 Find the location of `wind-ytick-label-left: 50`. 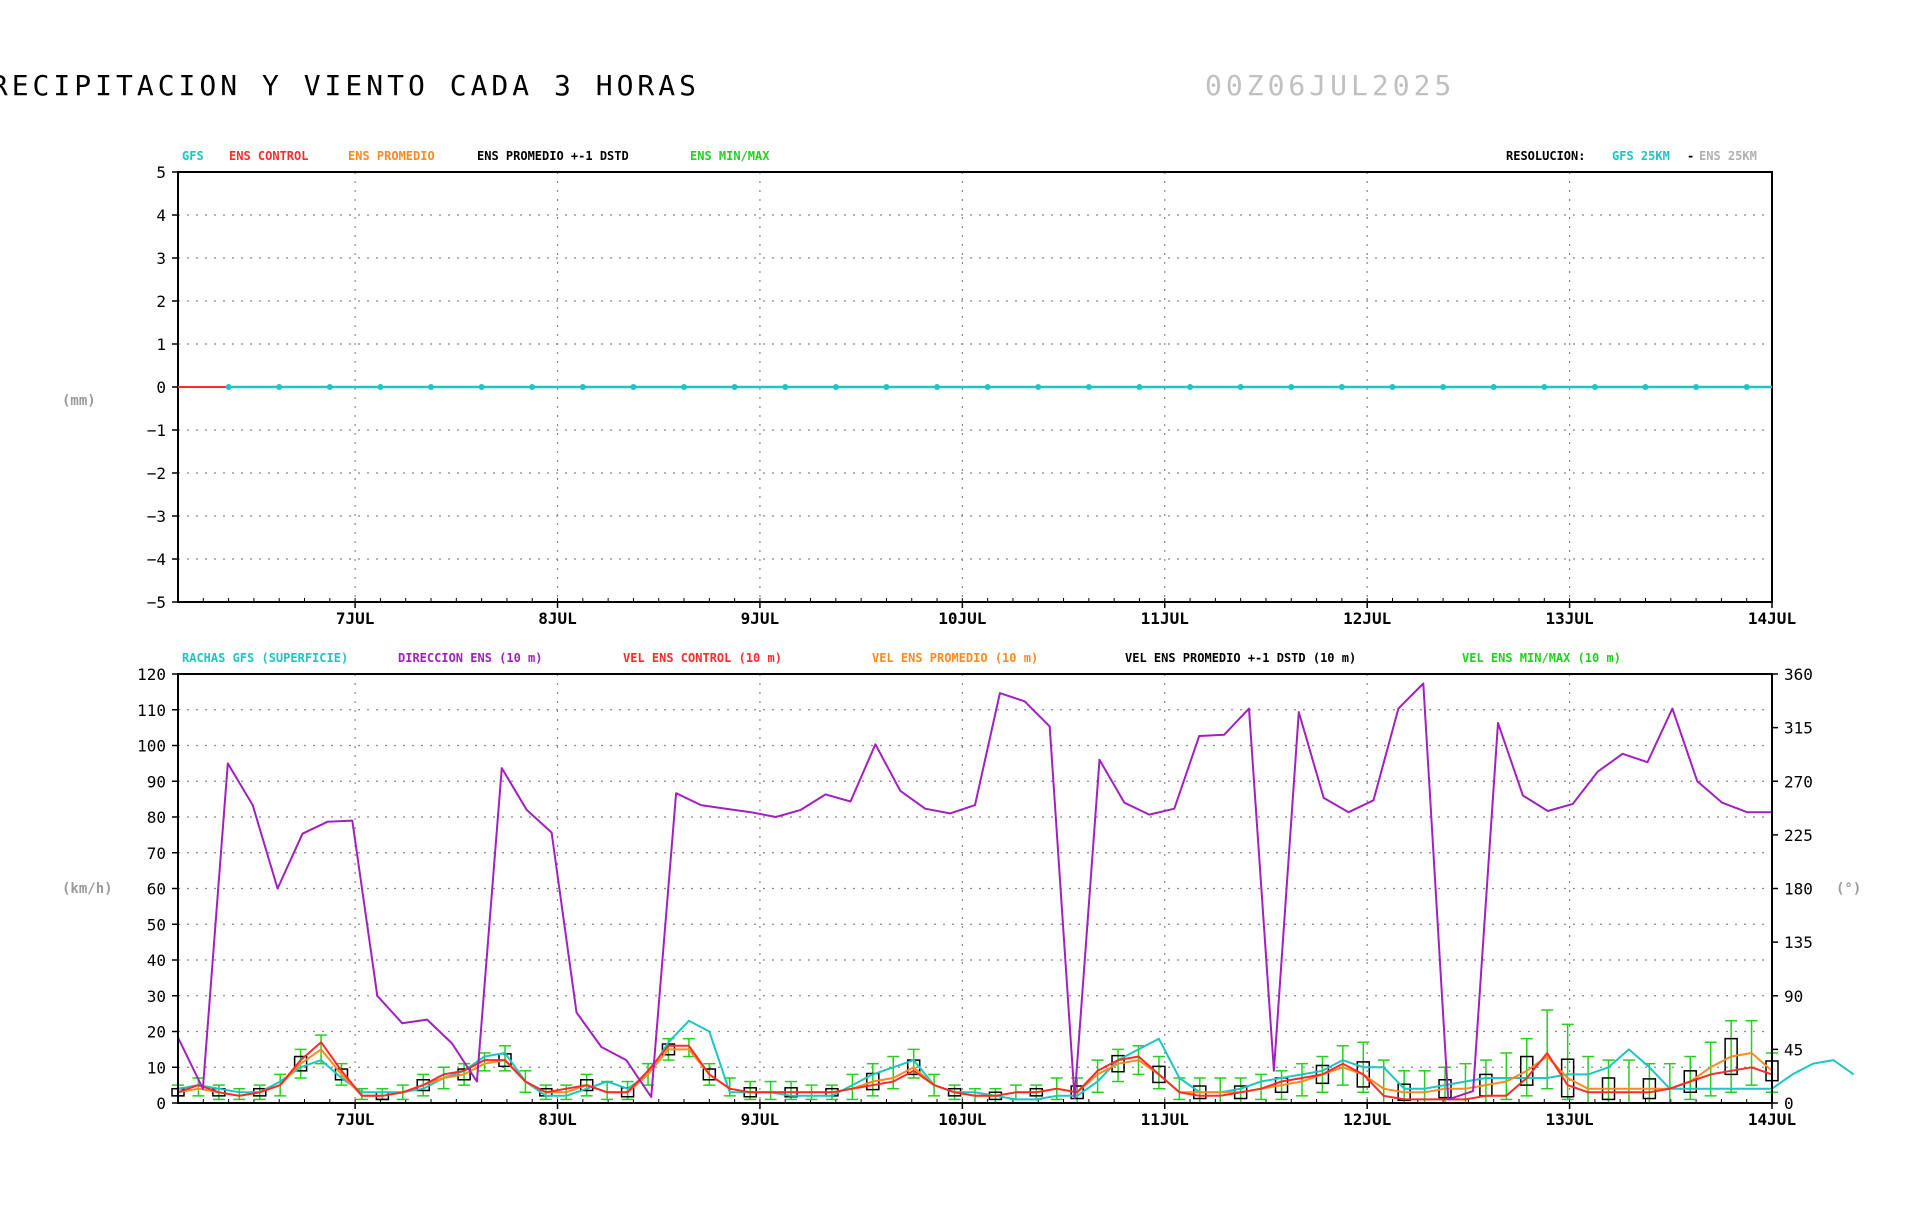

wind-ytick-label-left: 50 is located at coordinates (156, 924).